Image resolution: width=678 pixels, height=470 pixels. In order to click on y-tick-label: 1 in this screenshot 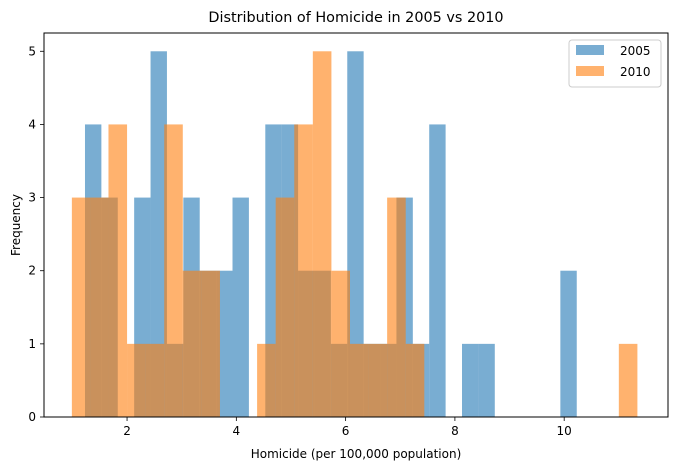, I will do `click(32, 344)`.